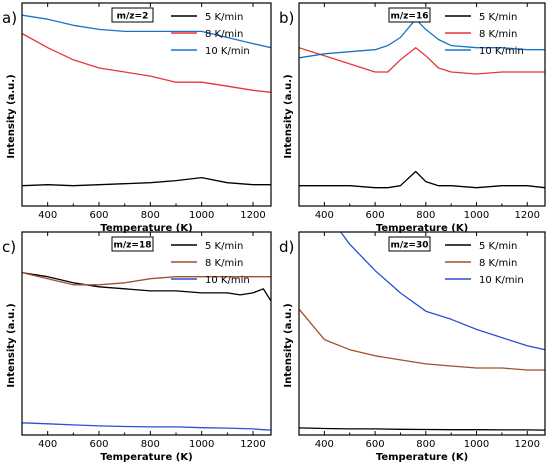 The width and height of the screenshot is (550, 470). I want to click on panel-label: a), so click(9, 18).